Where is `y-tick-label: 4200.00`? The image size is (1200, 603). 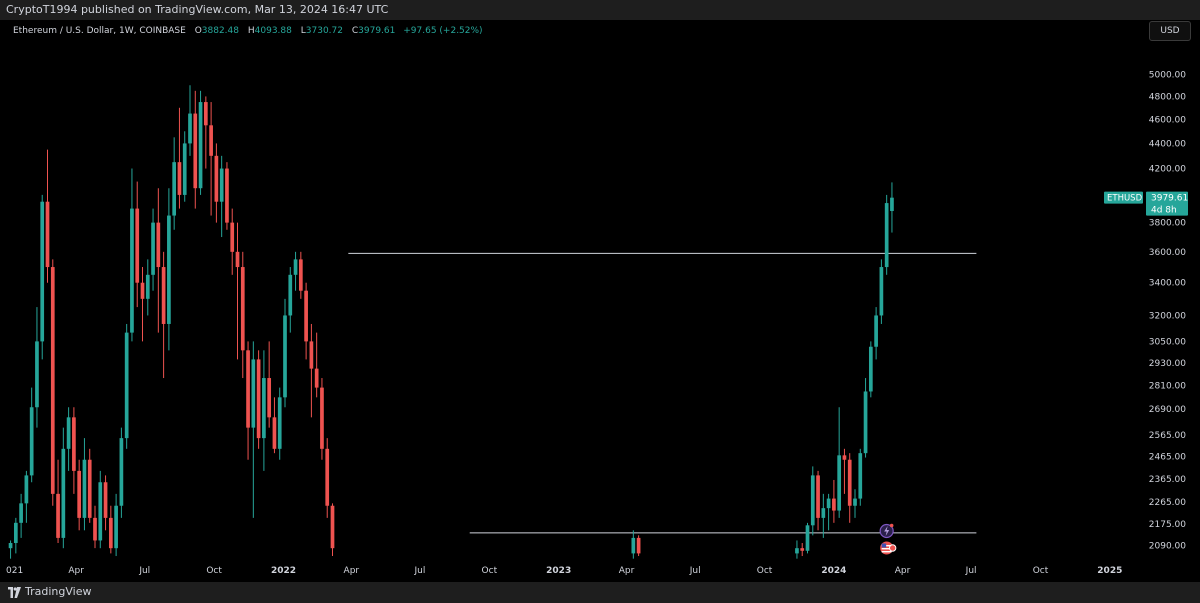 y-tick-label: 4200.00 is located at coordinates (1167, 170).